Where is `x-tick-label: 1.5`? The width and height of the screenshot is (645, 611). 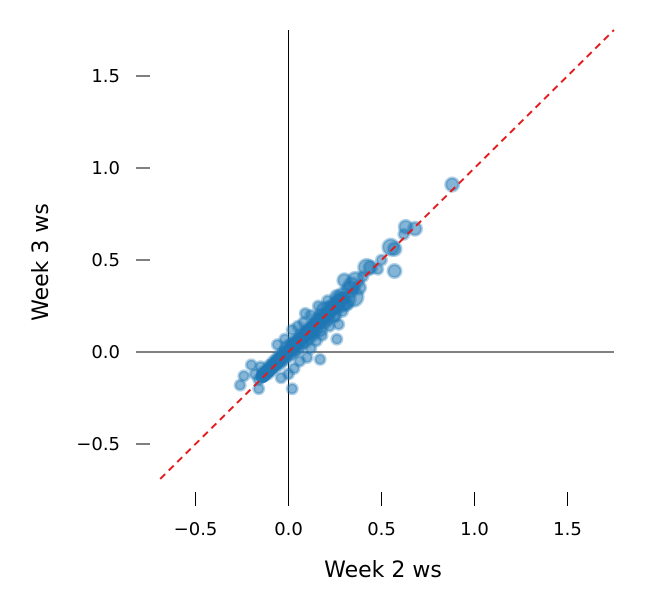 x-tick-label: 1.5 is located at coordinates (567, 529).